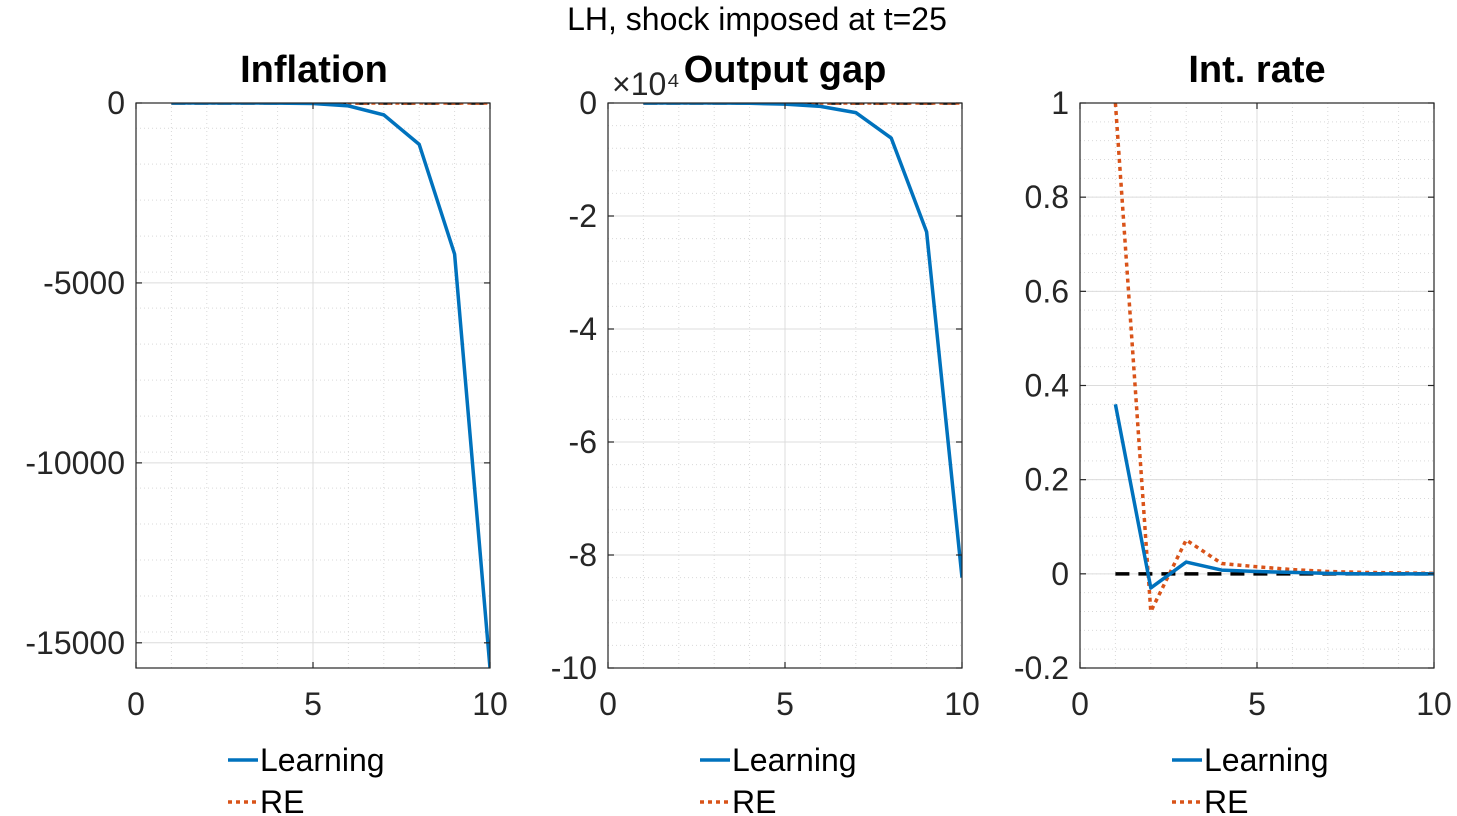 Image resolution: width=1457 pixels, height=816 pixels. I want to click on y-tick-label: -10000, so click(75, 463).